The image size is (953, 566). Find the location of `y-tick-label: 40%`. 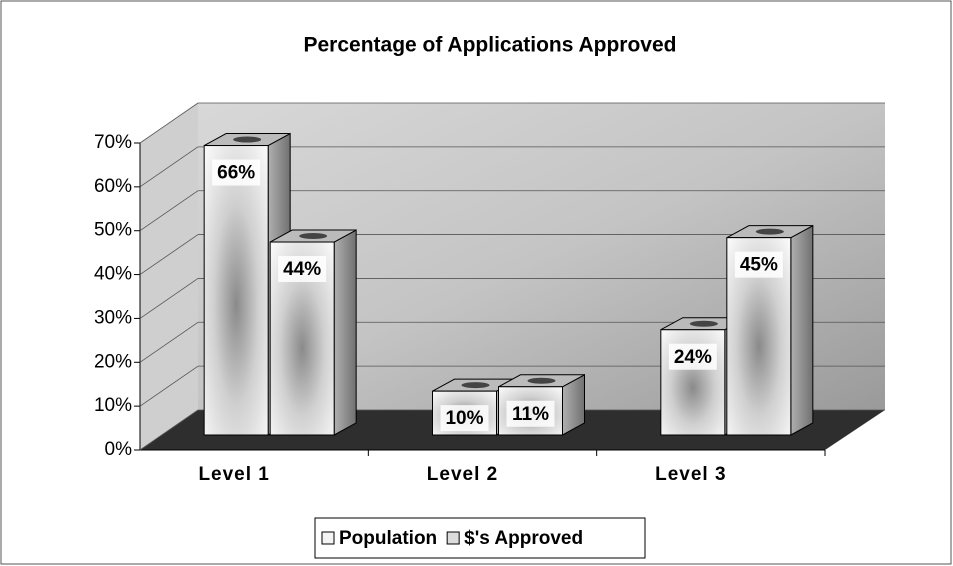

y-tick-label: 40% is located at coordinates (113, 274).